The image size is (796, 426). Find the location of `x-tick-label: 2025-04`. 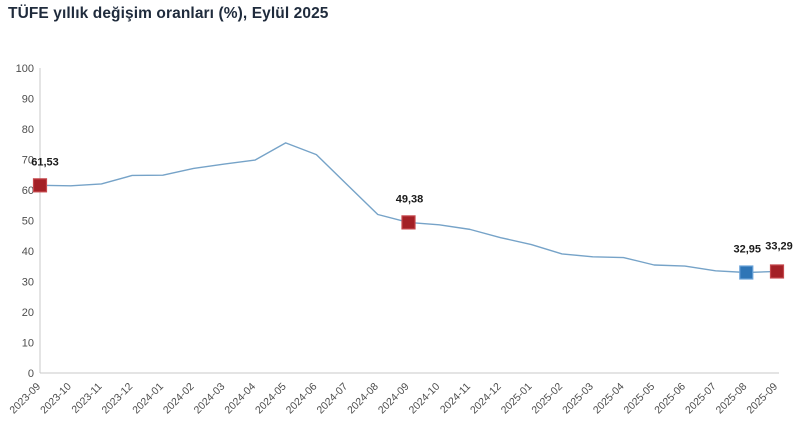

x-tick-label: 2025-04 is located at coordinates (609, 399).